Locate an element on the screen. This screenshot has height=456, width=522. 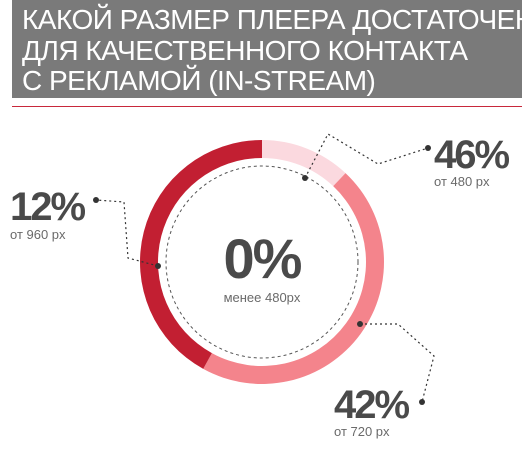
data-label-42: 42% is located at coordinates (371, 405).